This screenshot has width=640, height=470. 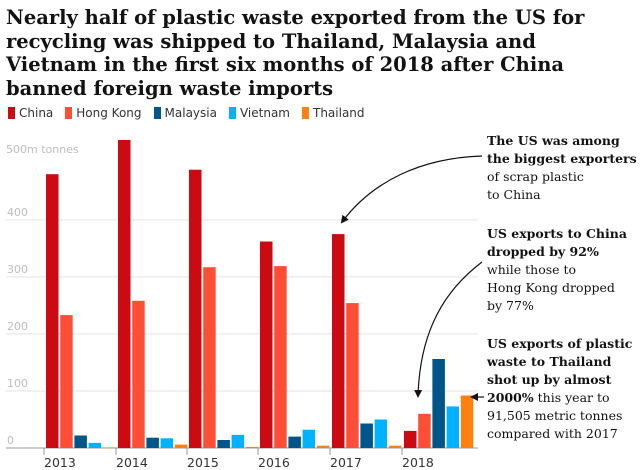 I want to click on legend-item-hong-kong: Hong Kong, so click(x=103, y=113).